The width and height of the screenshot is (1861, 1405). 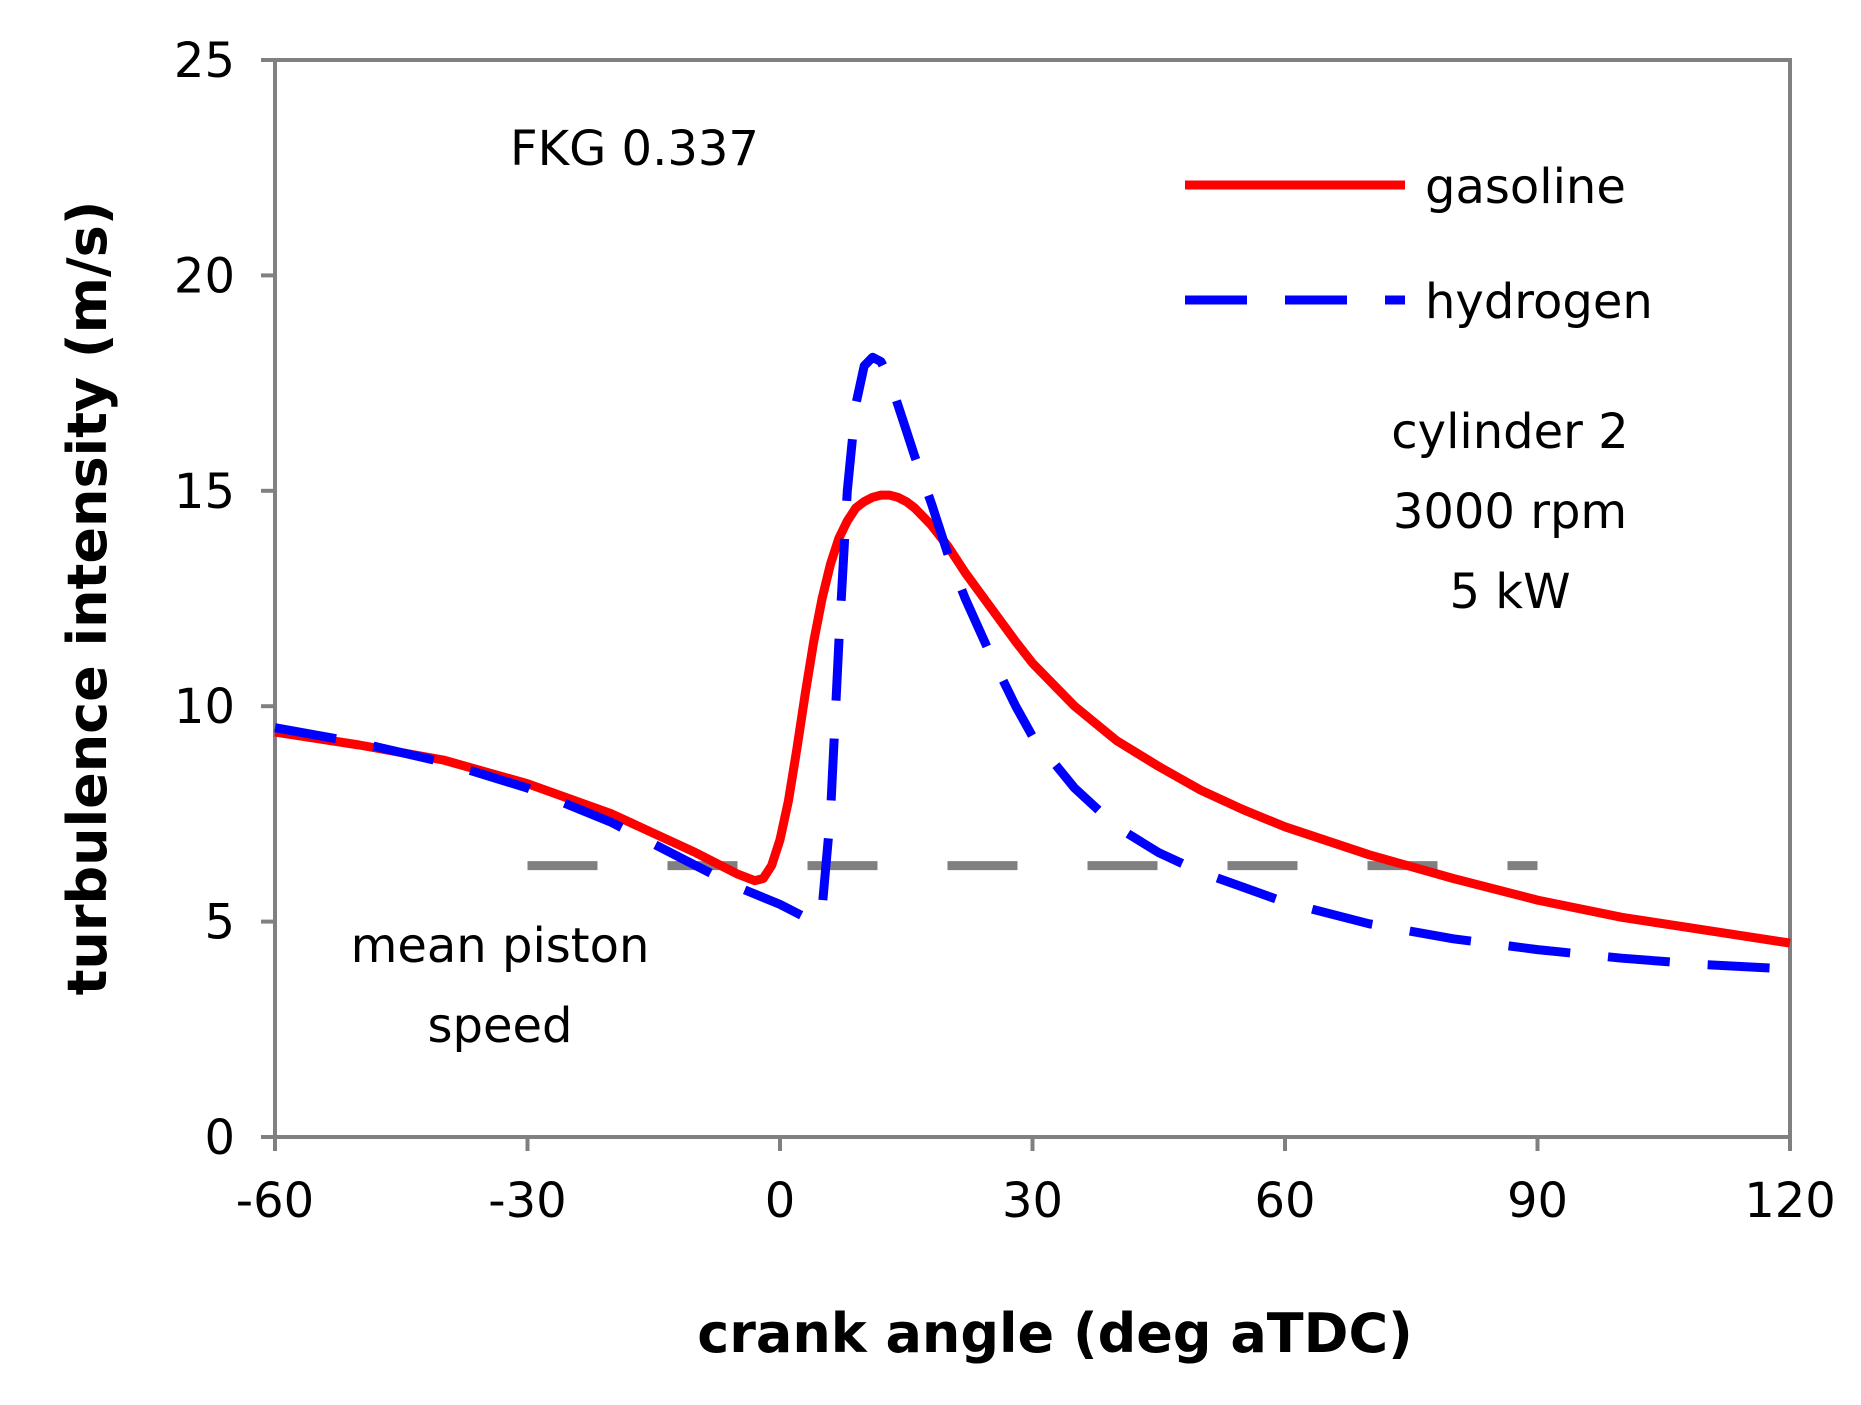 What do you see at coordinates (499, 1026) in the screenshot?
I see `mean-piston-label-line2: speed` at bounding box center [499, 1026].